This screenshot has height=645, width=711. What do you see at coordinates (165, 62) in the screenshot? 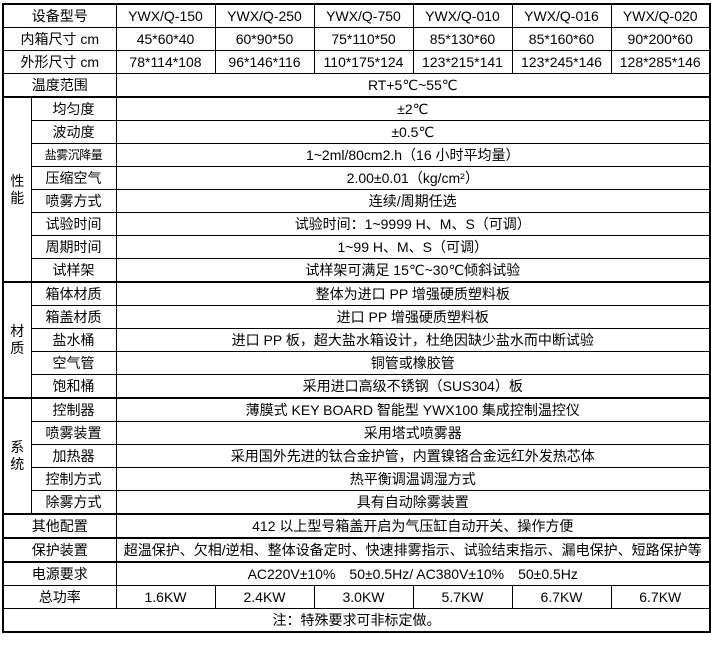
I see `outer-size-cell: 78*114*108` at bounding box center [165, 62].